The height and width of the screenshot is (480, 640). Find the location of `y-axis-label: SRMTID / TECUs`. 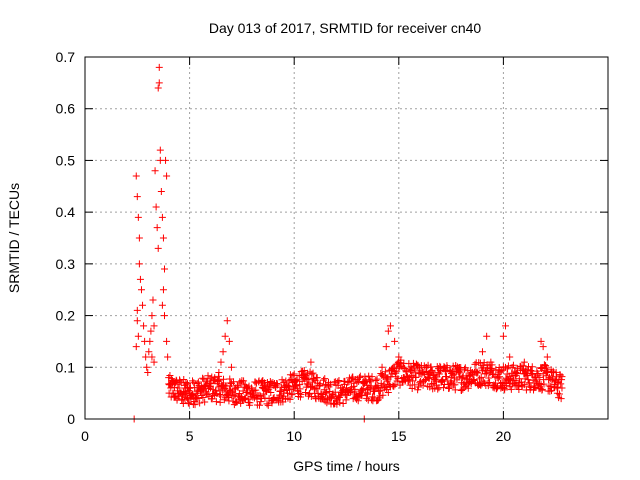

y-axis-label: SRMTID / TECUs is located at coordinates (14, 238).